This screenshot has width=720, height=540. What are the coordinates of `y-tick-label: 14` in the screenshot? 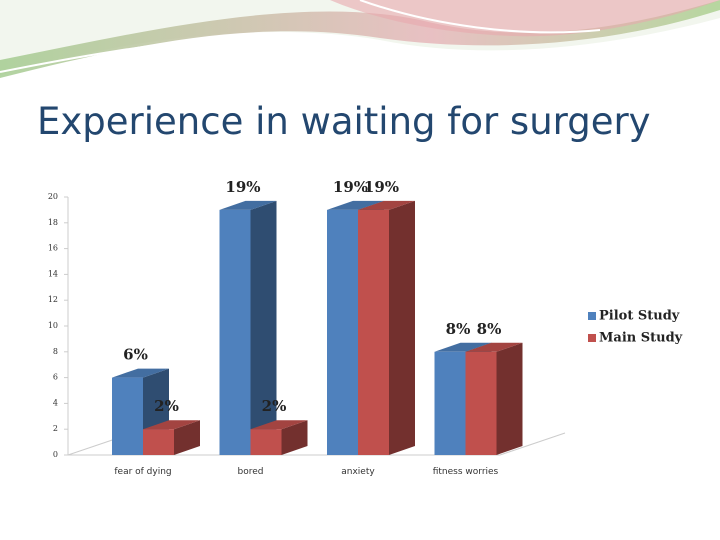 It's located at (53, 273).